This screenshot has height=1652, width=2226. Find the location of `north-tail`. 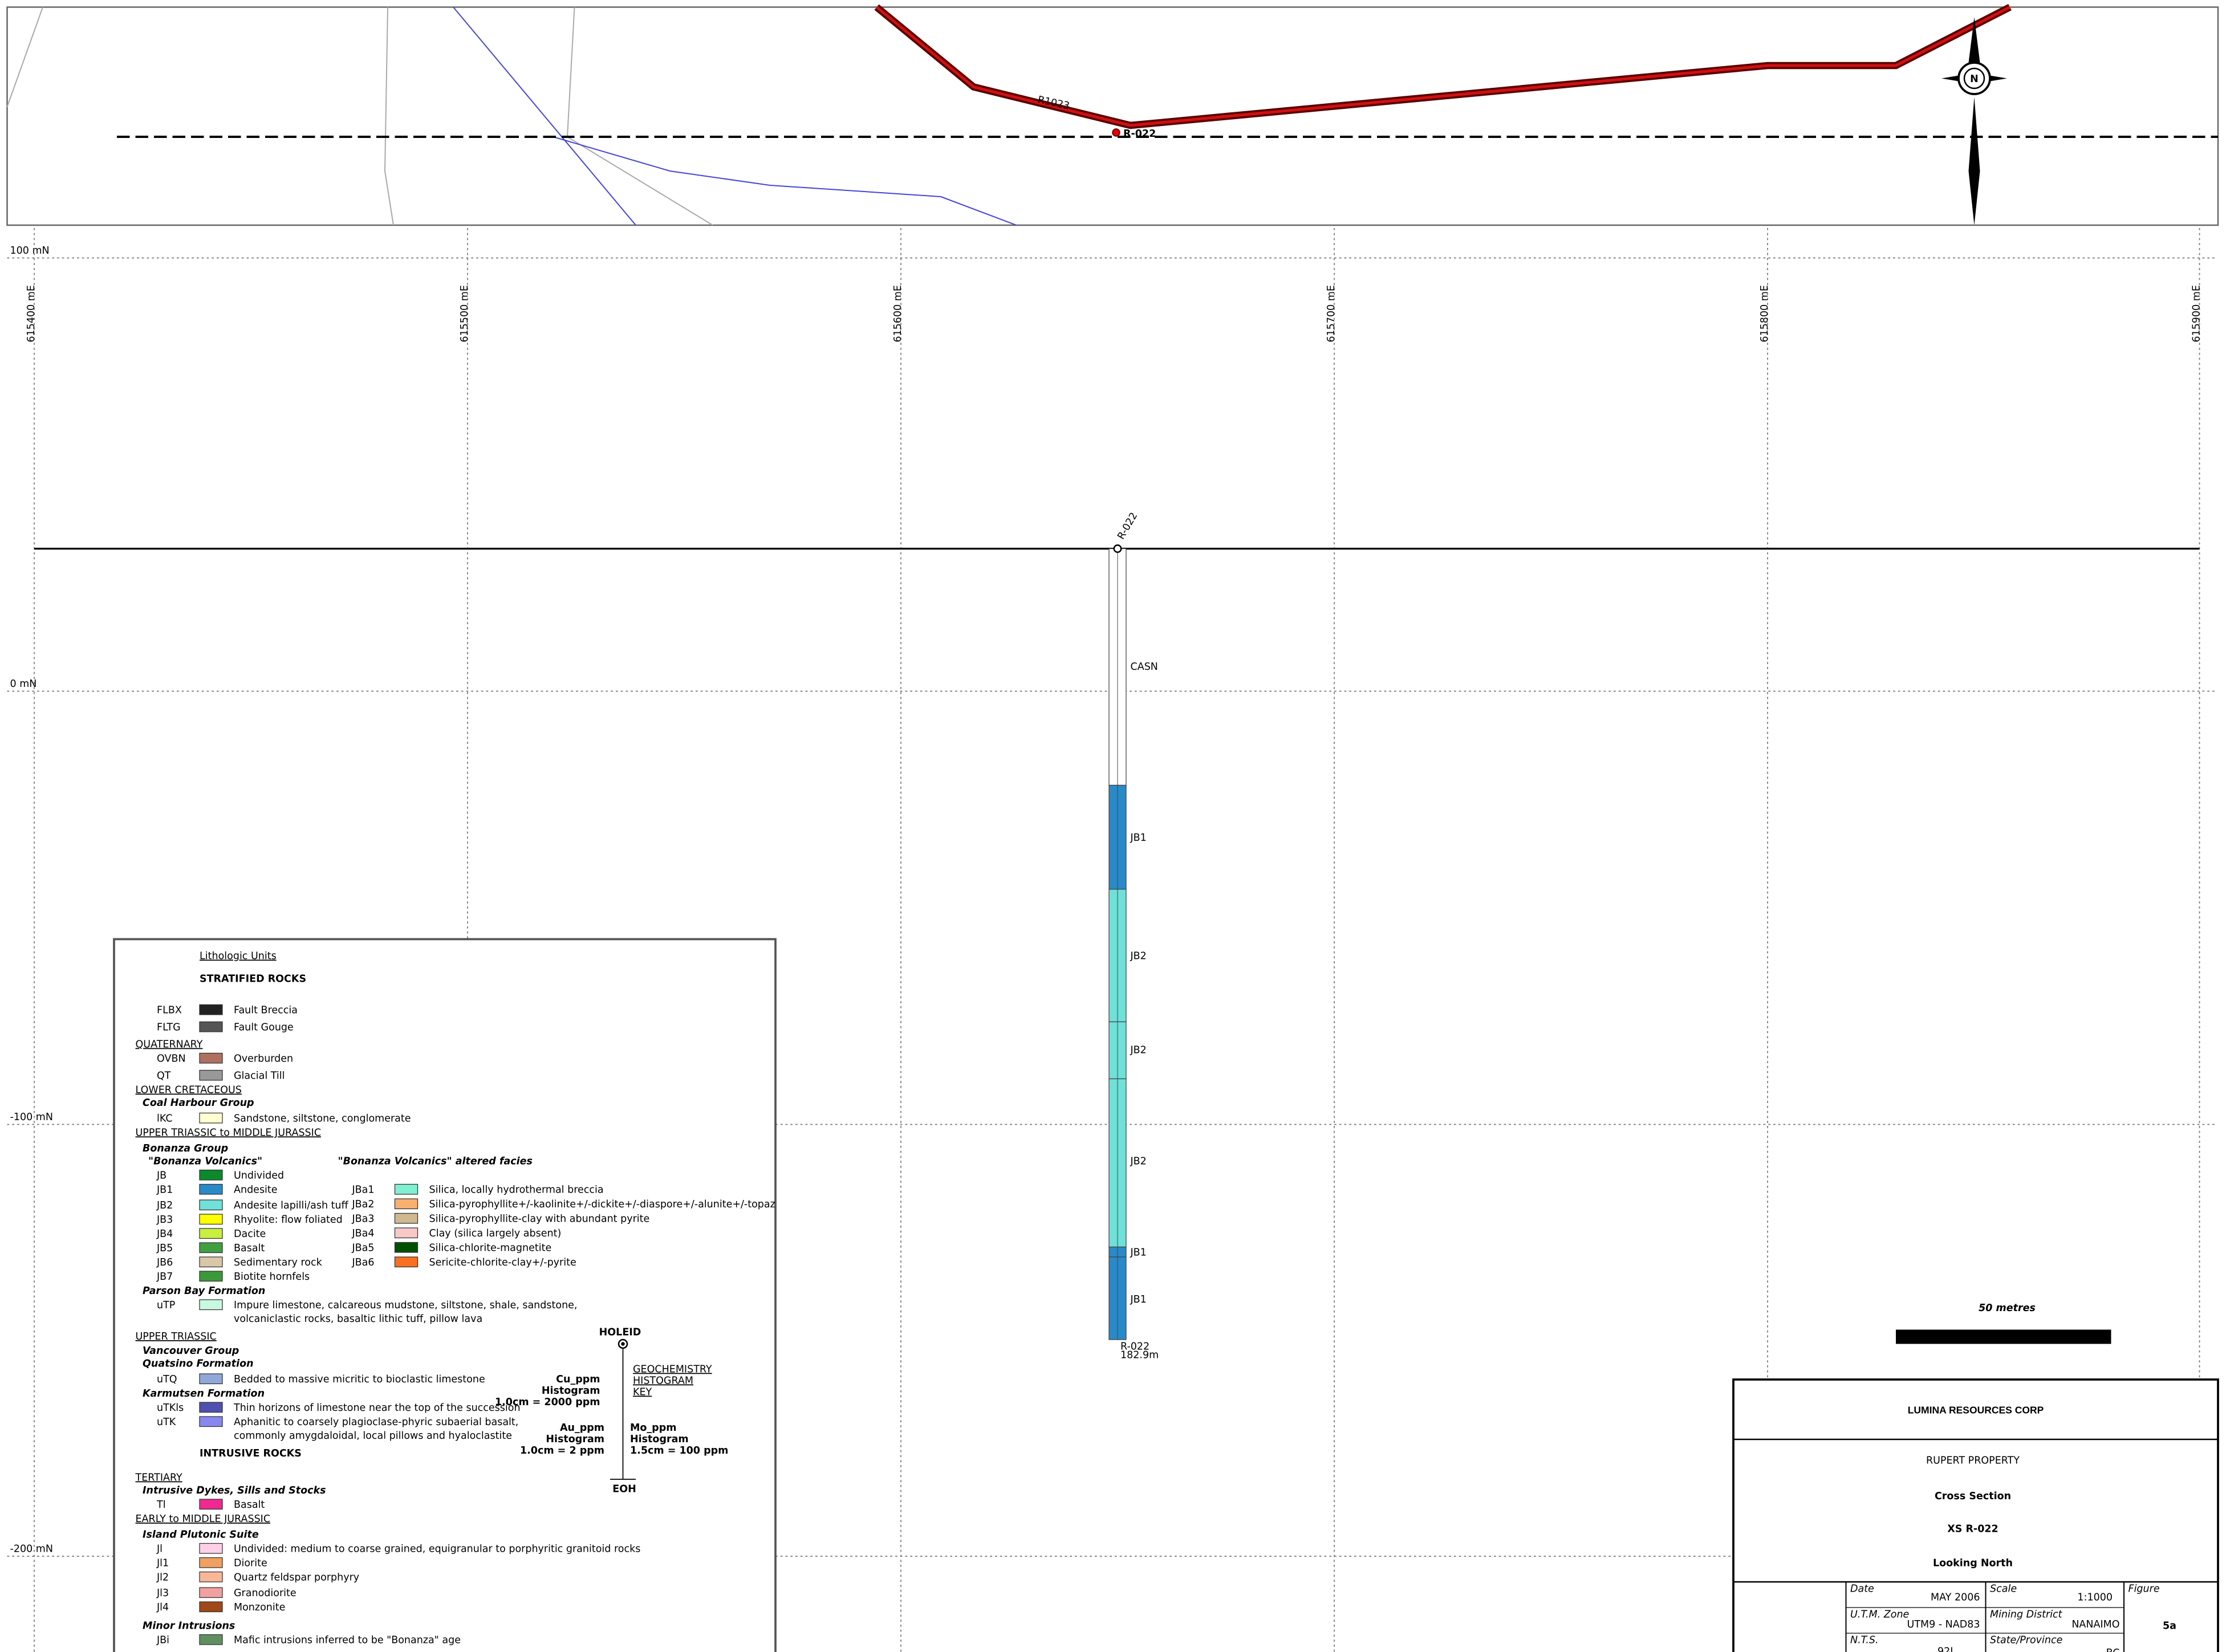

north-tail is located at coordinates (1974, 161).